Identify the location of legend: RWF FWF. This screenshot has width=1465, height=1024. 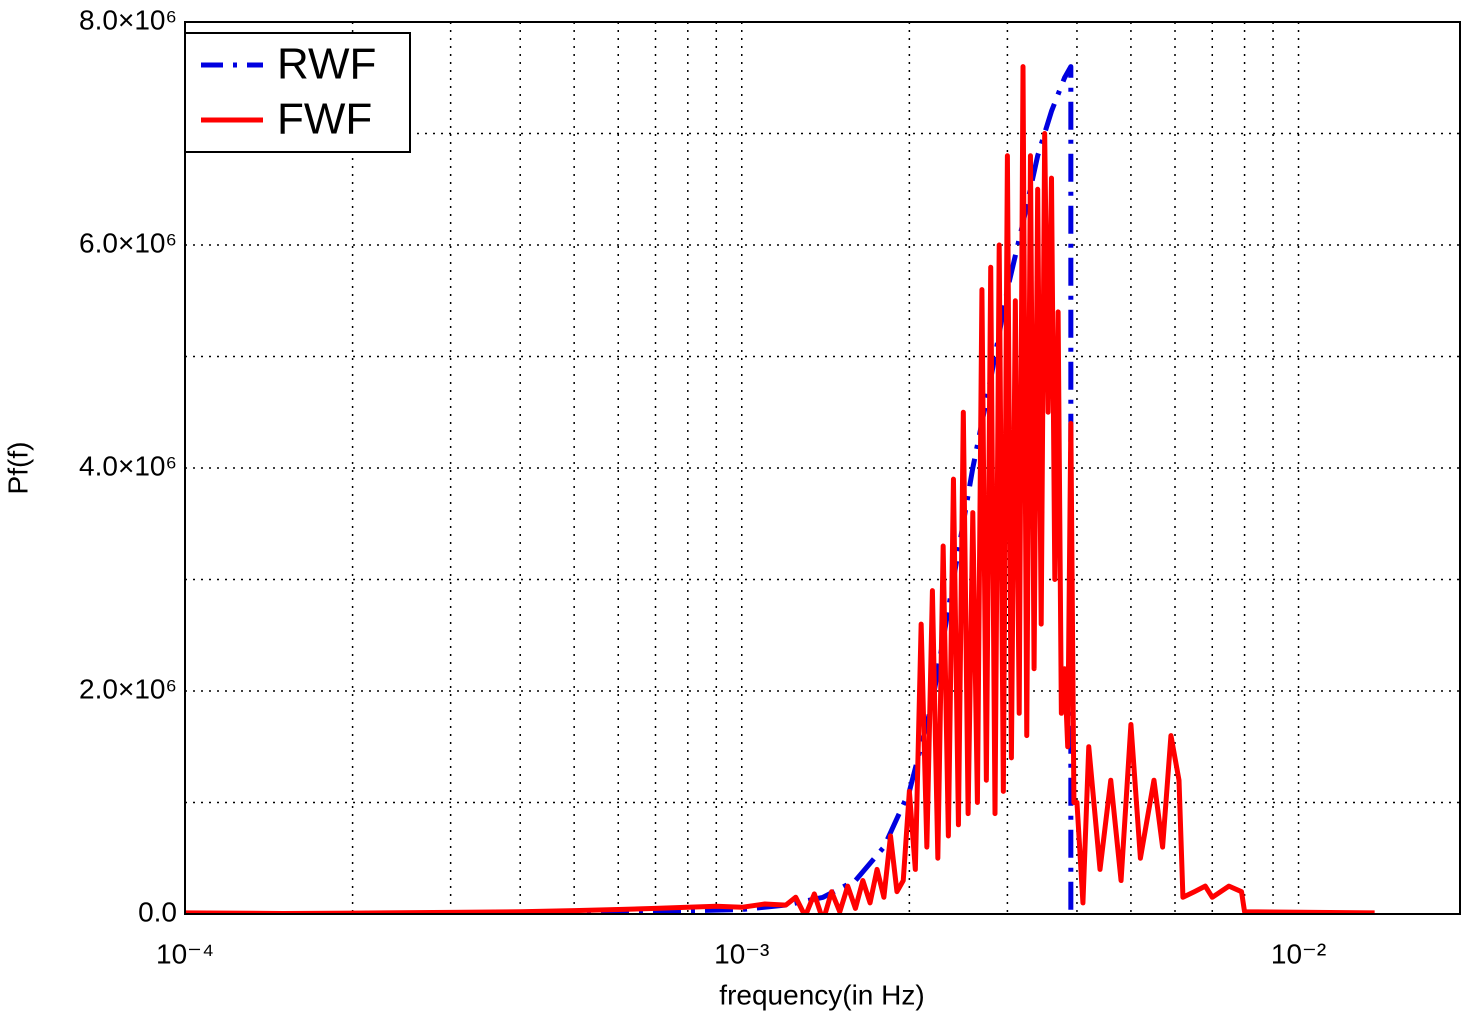
(297, 92).